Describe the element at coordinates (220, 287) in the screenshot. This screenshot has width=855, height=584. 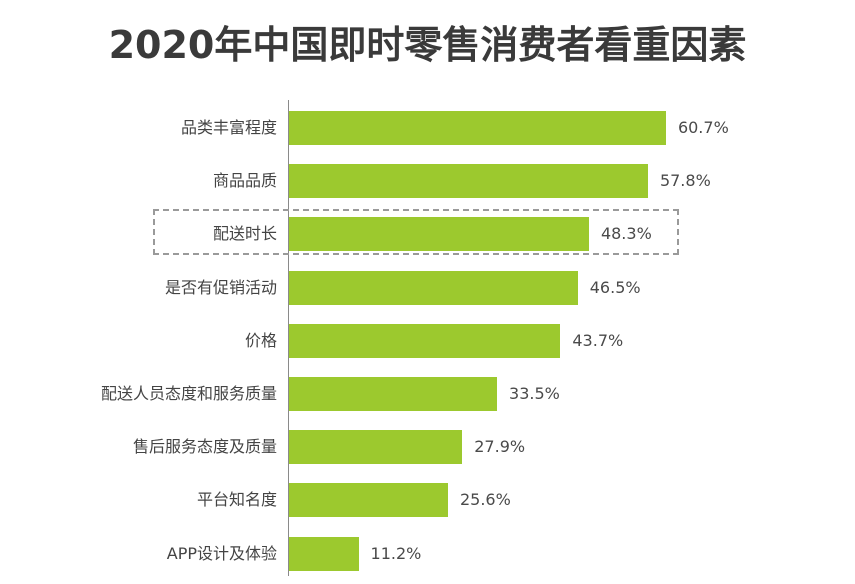
I see `category-label: 是否有促销活动` at that location.